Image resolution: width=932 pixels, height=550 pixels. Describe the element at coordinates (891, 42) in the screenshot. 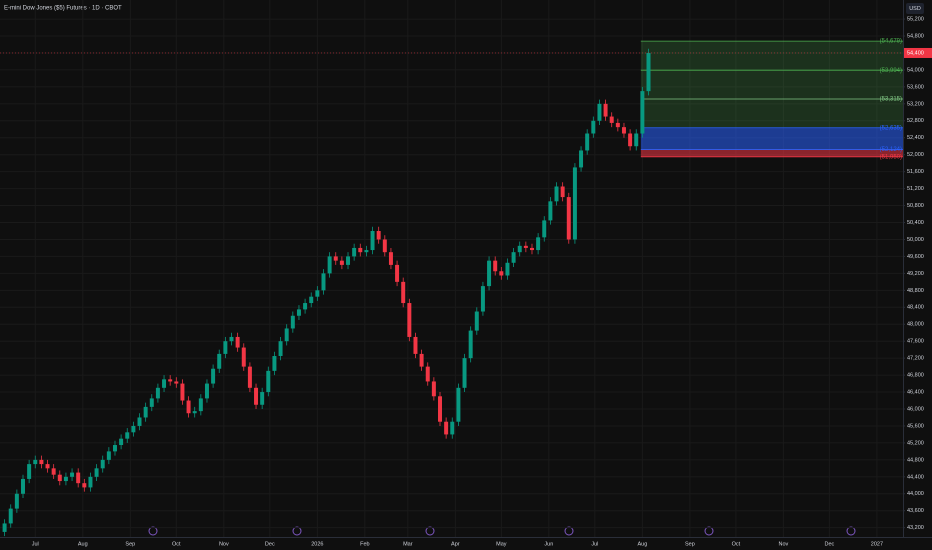

I see `level-label: (54,679)` at that location.